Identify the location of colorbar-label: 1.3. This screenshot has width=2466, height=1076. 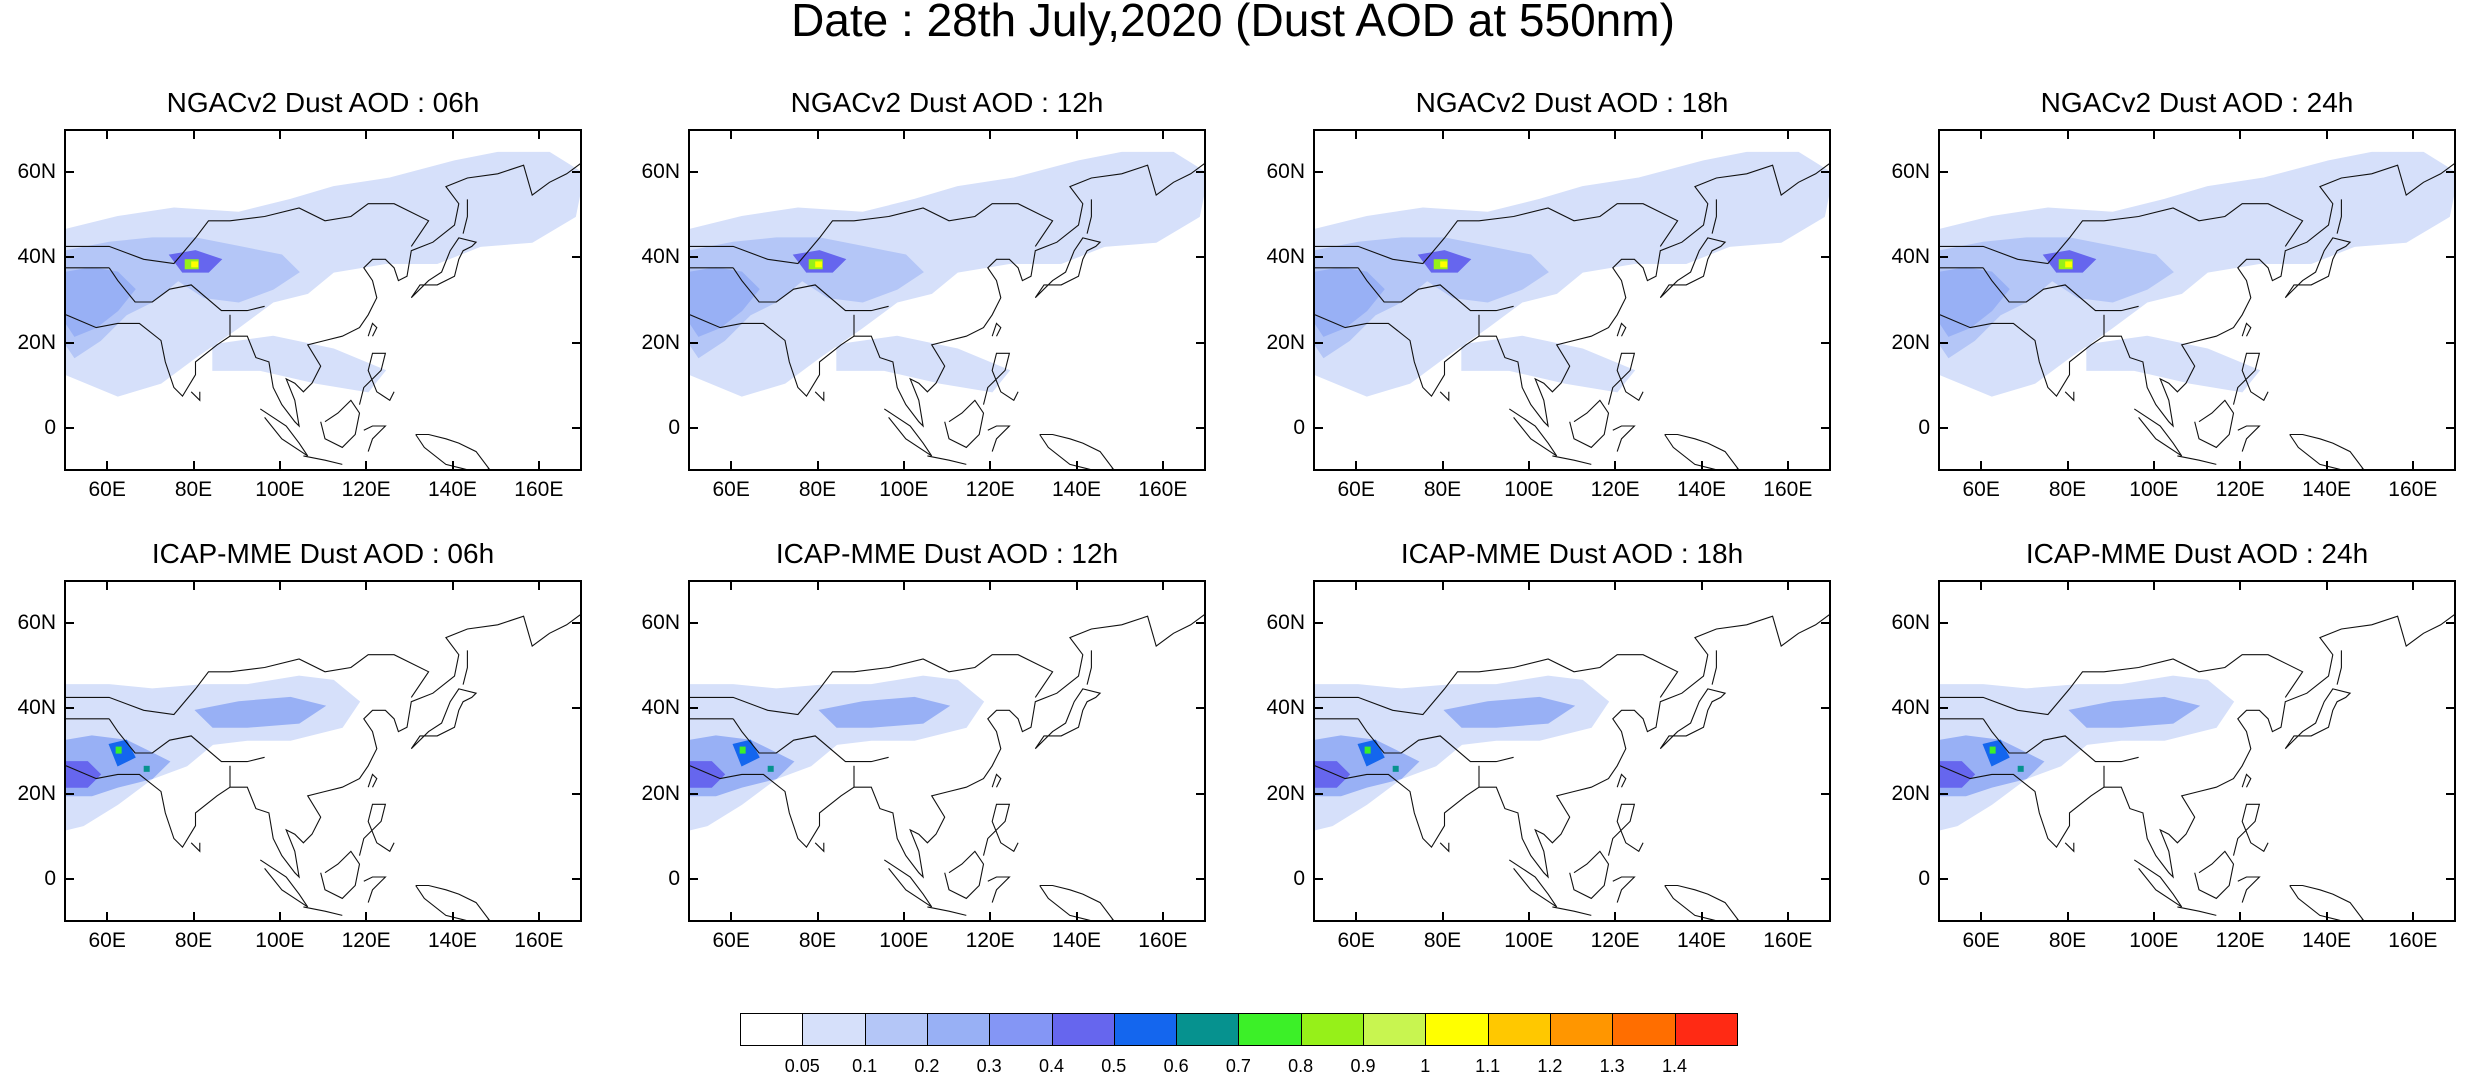
(1612, 1066).